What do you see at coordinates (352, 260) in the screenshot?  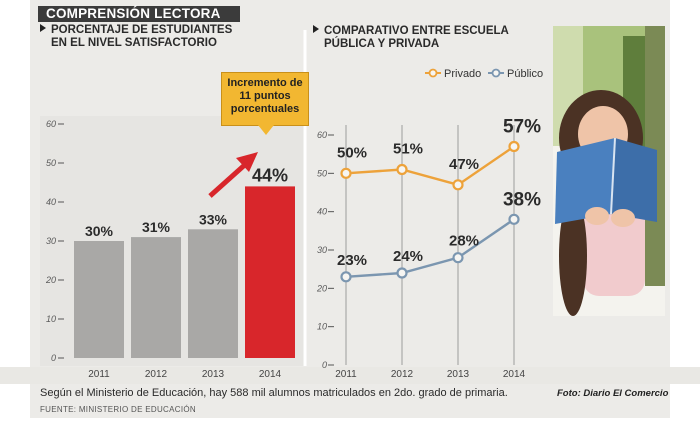 I see `point-value-label: 23%` at bounding box center [352, 260].